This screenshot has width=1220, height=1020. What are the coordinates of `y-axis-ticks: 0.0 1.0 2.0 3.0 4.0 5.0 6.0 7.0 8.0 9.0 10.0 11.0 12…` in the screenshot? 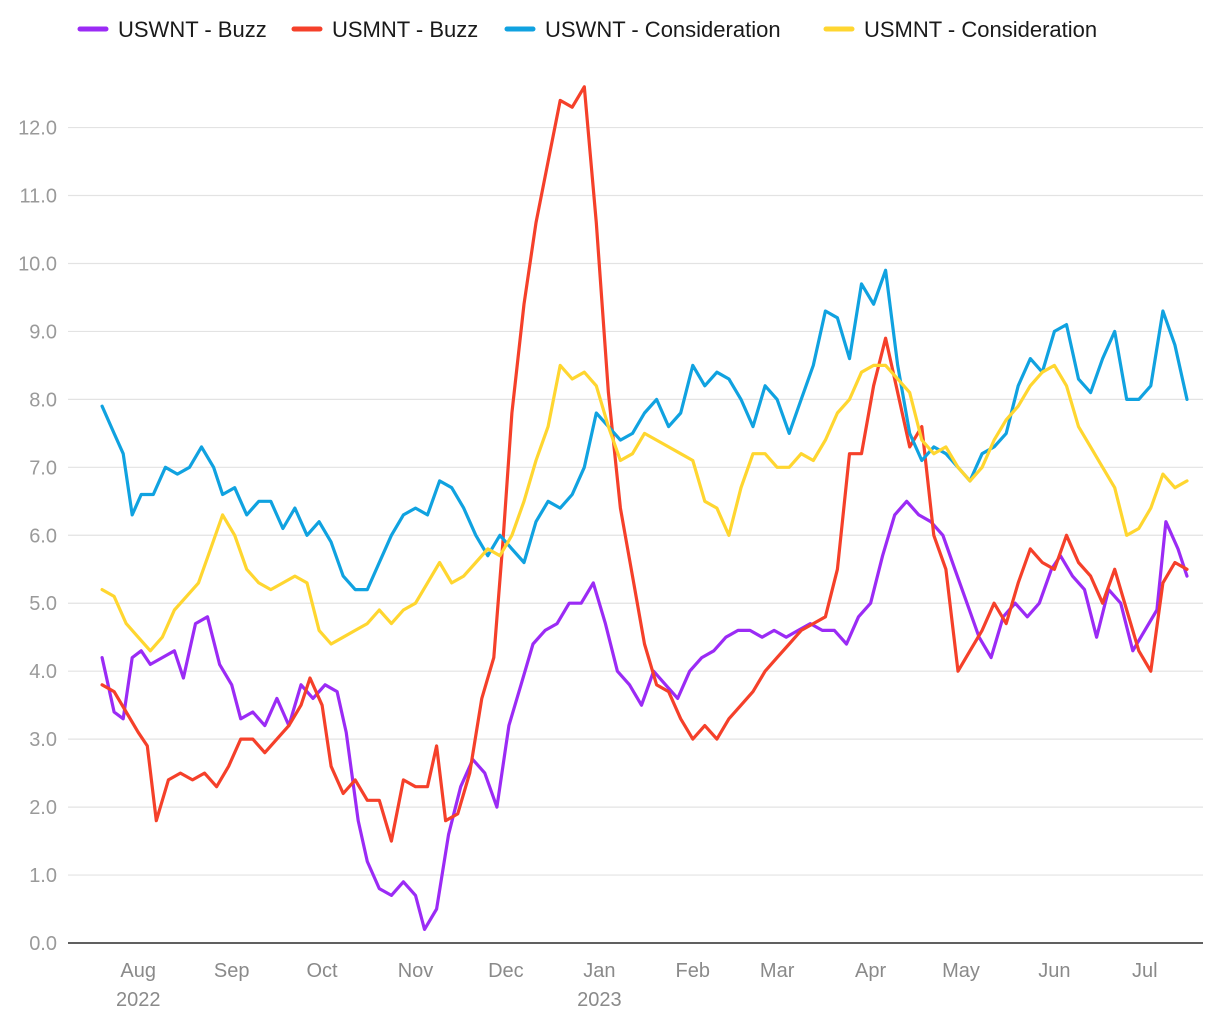 It's located at (37, 536).